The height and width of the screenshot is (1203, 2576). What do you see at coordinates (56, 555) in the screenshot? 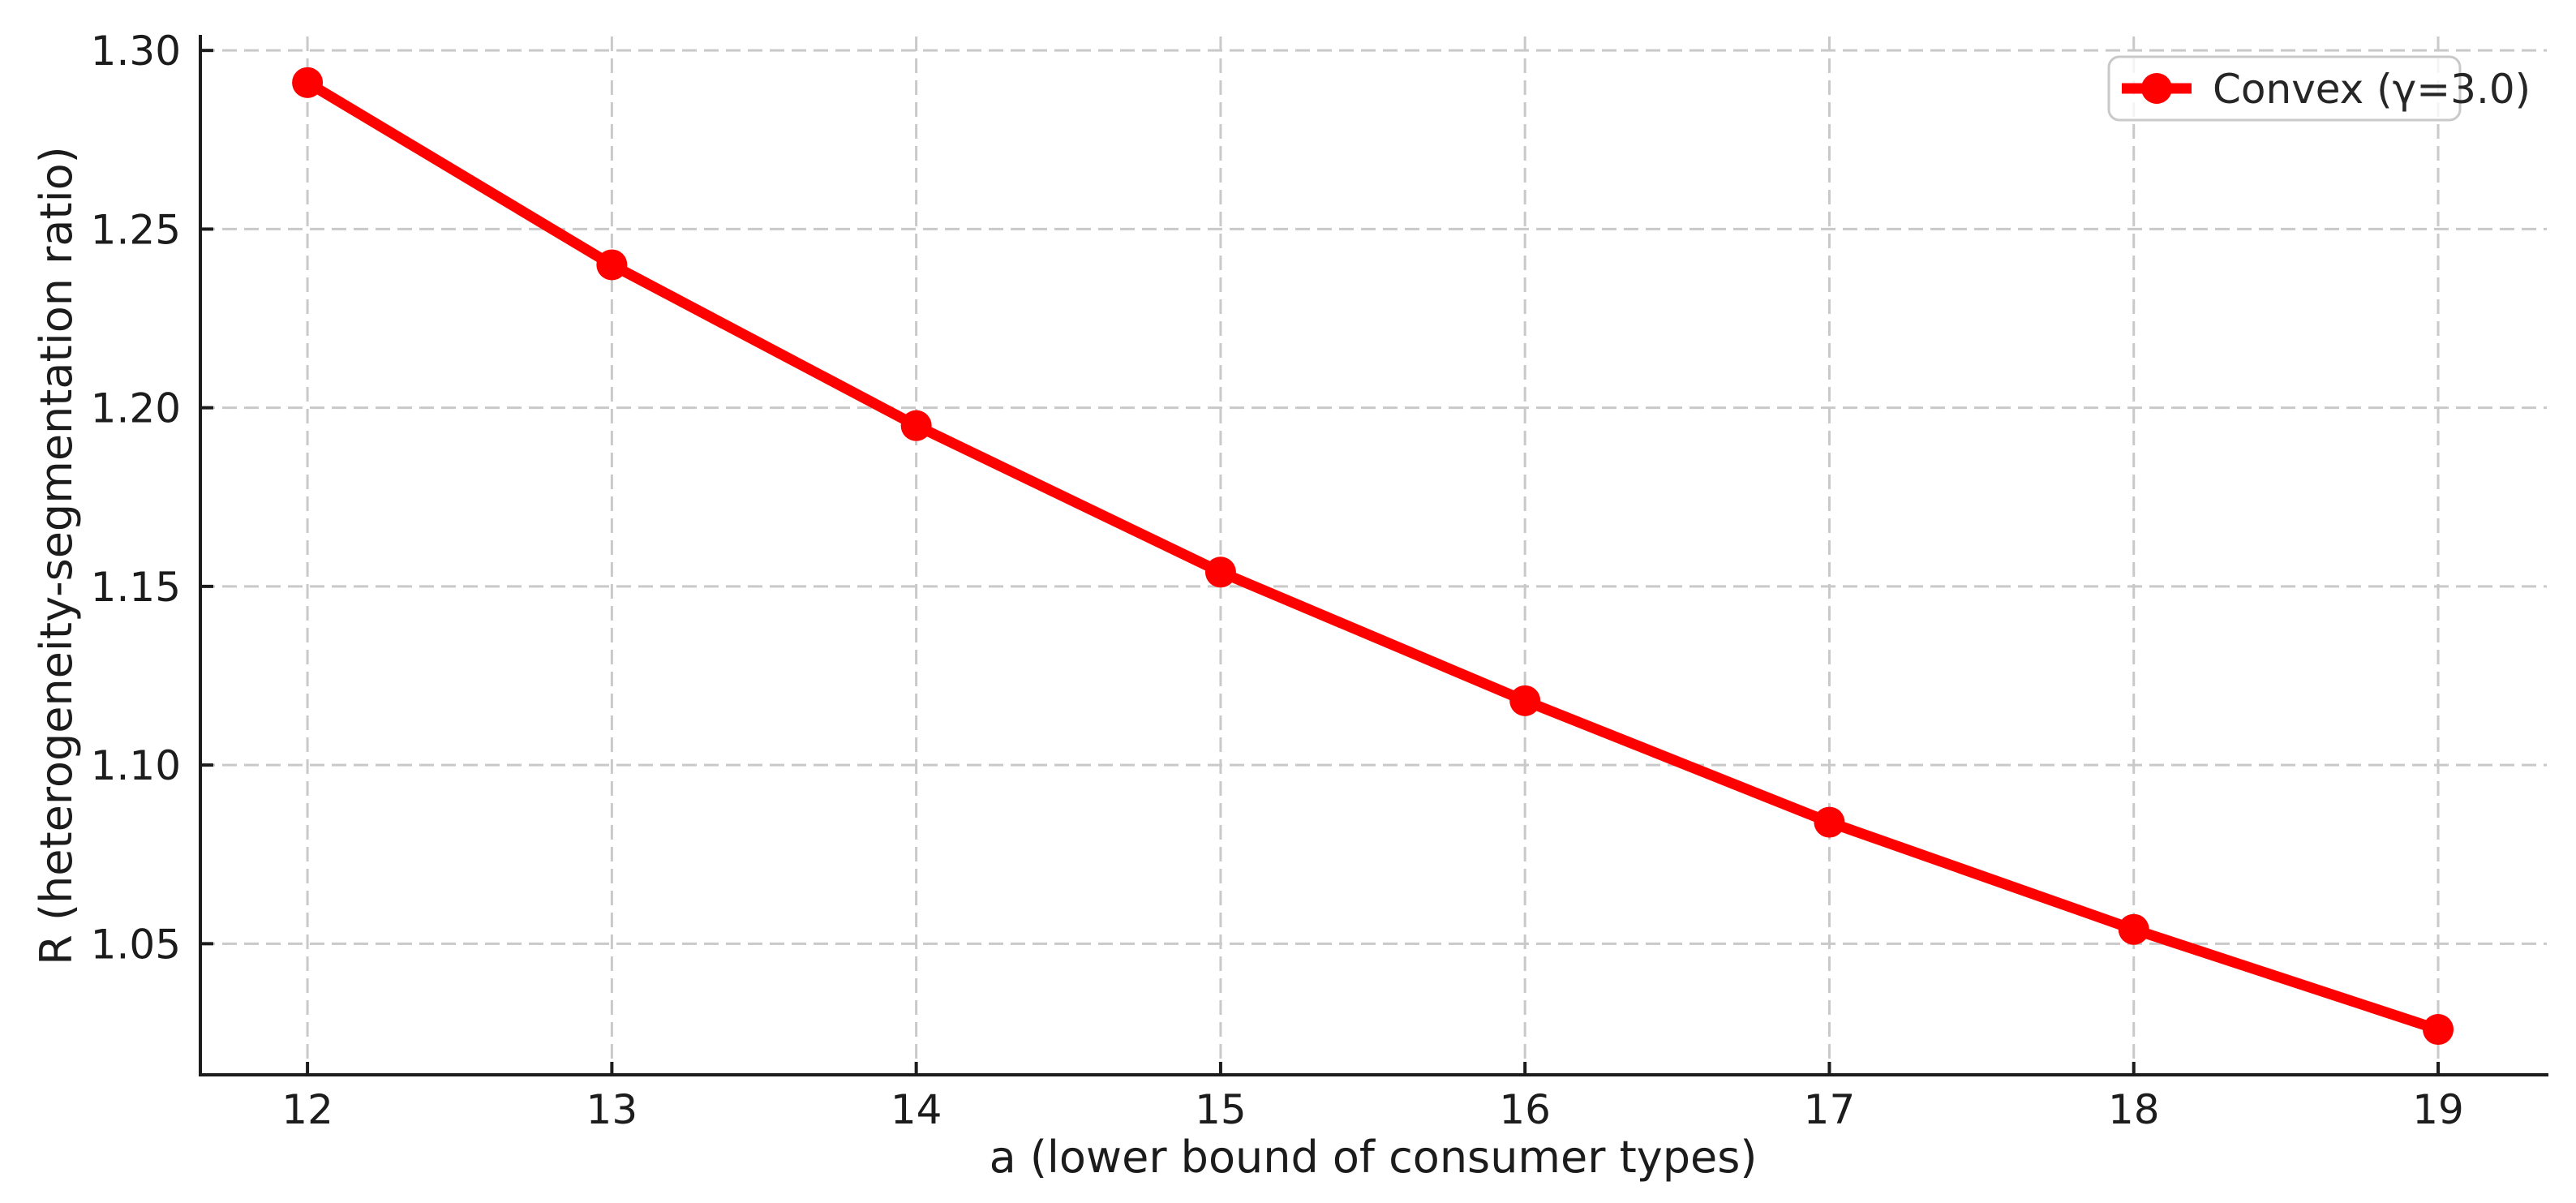
I see `y-axis-label: R (heterogeneity-segmentation ratio)` at bounding box center [56, 555].